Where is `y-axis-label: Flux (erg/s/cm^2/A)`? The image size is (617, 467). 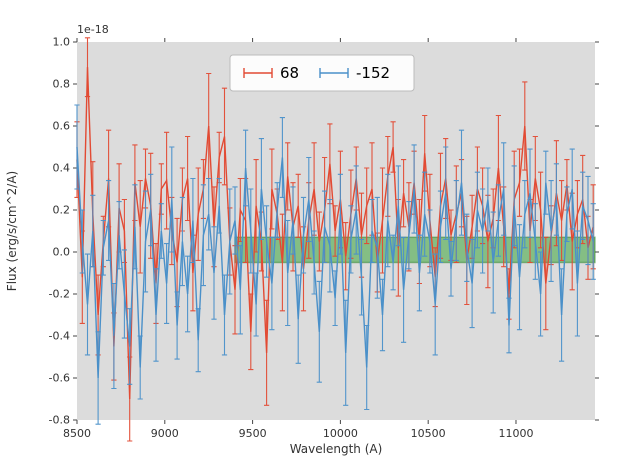
y-axis-label: Flux (erg/s/cm^2/A) is located at coordinates (12, 231).